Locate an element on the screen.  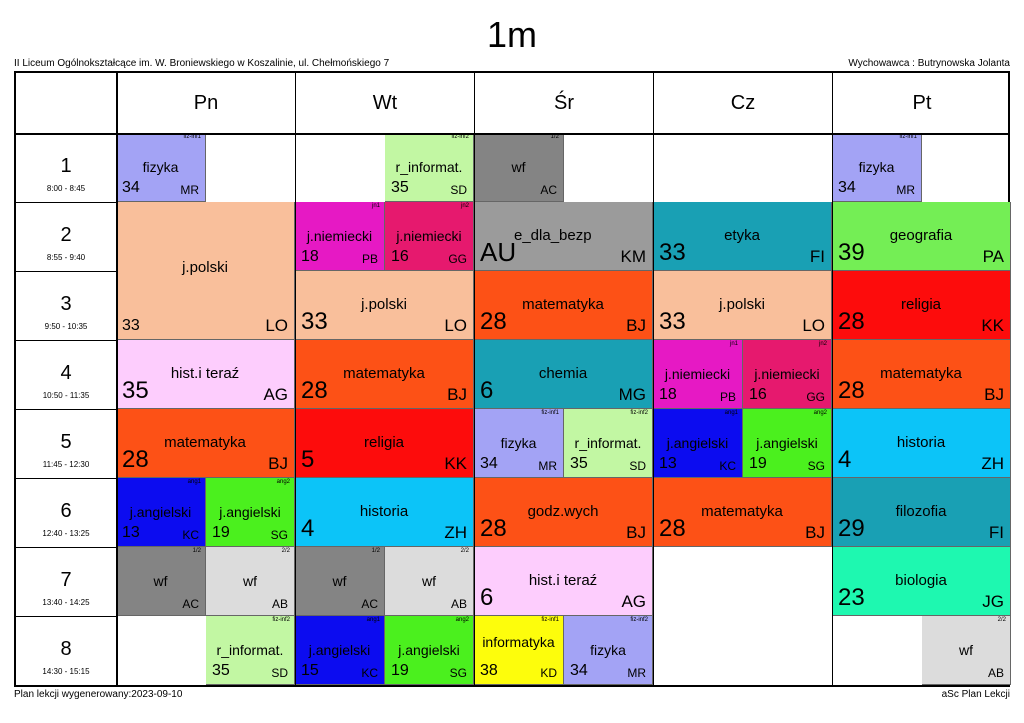
lesson-cell: religia 28 KK is located at coordinates (921, 305).